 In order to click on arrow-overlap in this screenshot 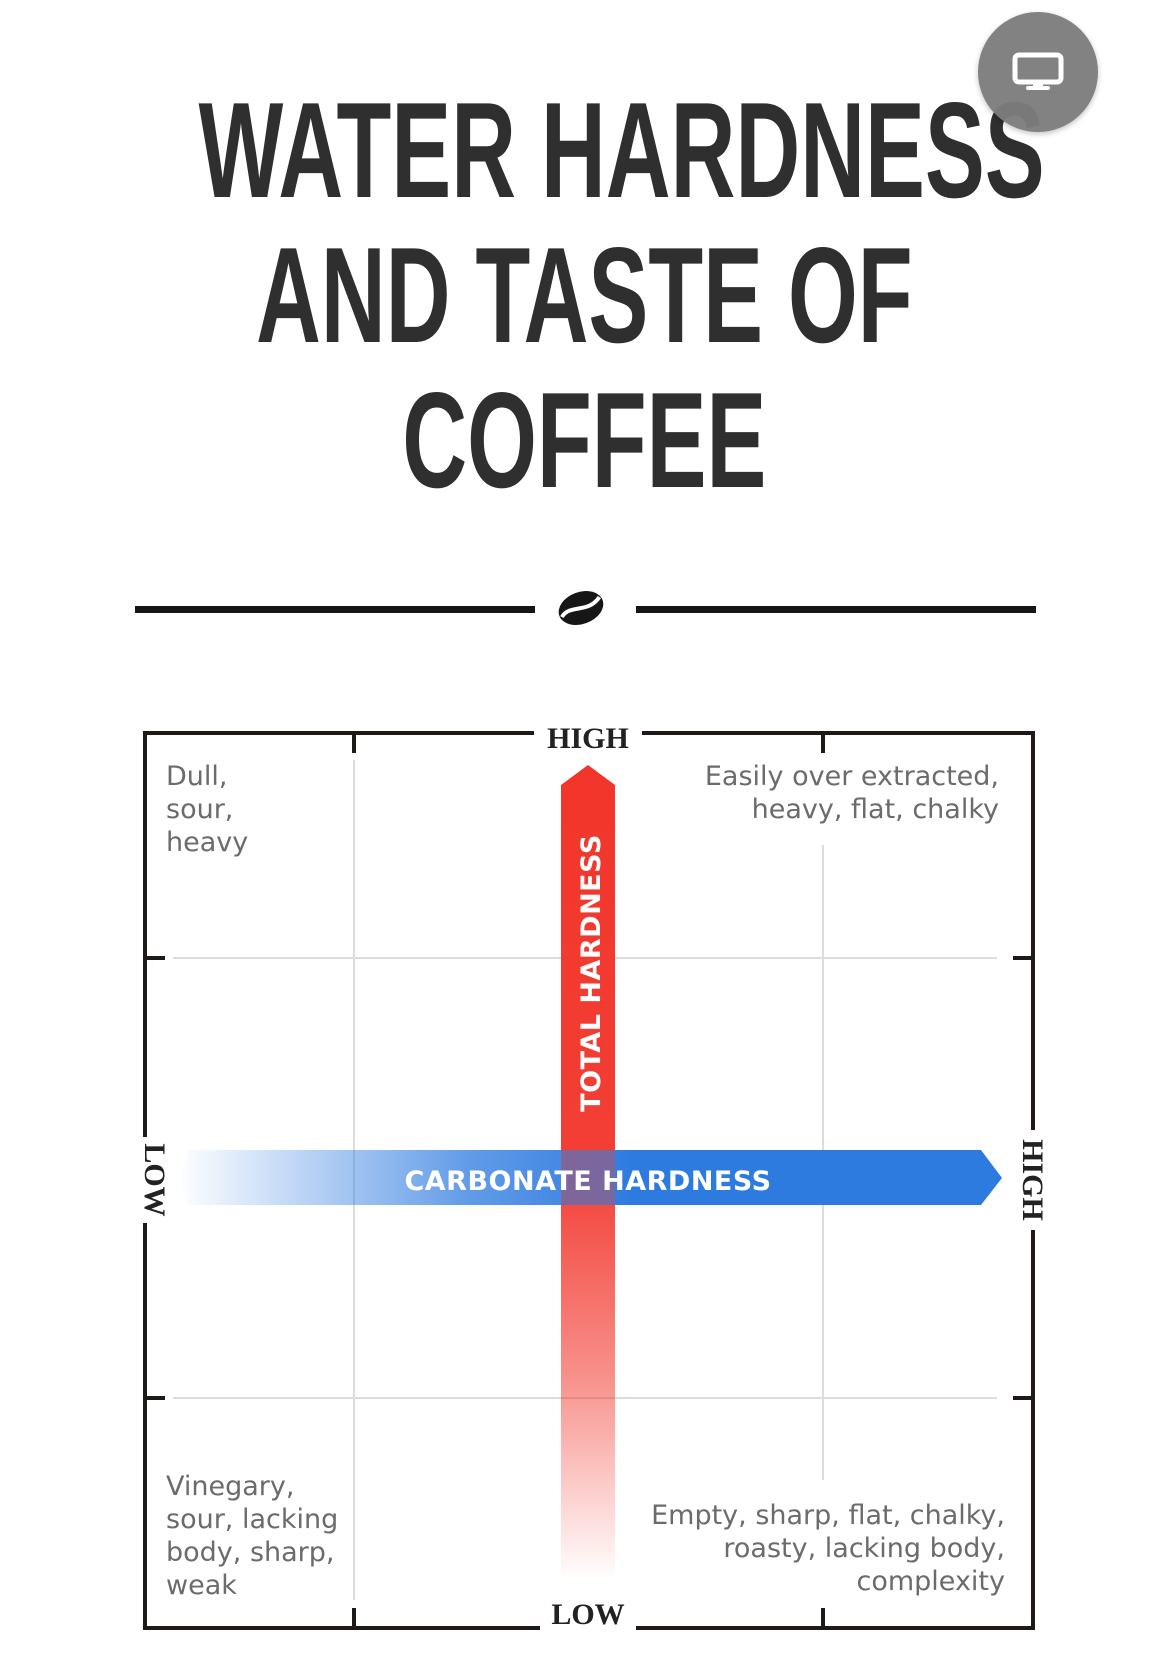, I will do `click(588, 1177)`.